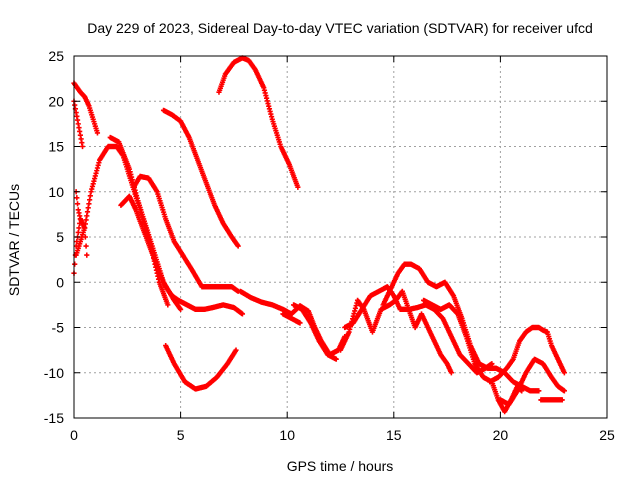 The height and width of the screenshot is (480, 640). What do you see at coordinates (394, 435) in the screenshot?
I see `x-tick-label: 15` at bounding box center [394, 435].